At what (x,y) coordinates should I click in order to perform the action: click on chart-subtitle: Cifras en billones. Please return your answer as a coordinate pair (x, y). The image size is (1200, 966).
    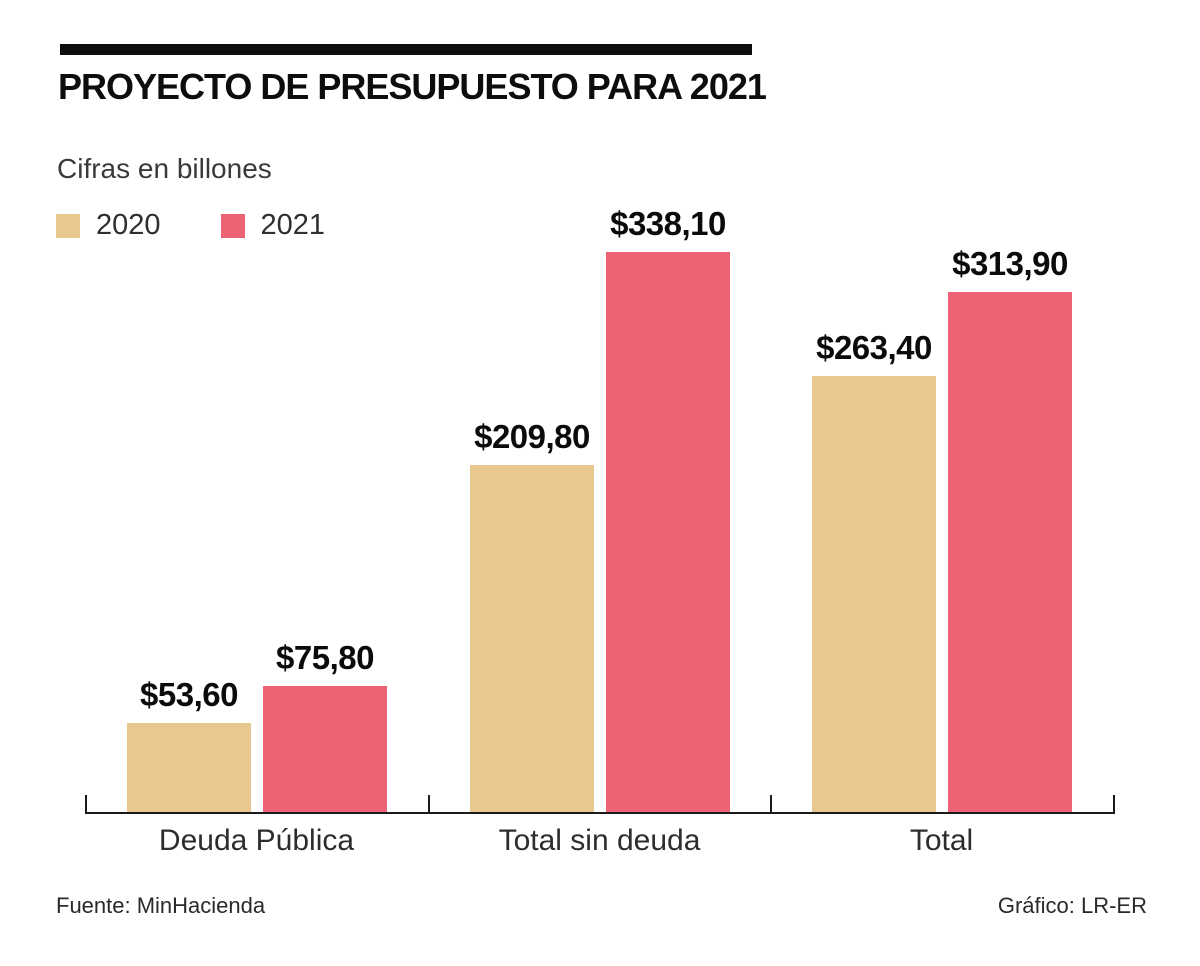
    Looking at the image, I should click on (164, 168).